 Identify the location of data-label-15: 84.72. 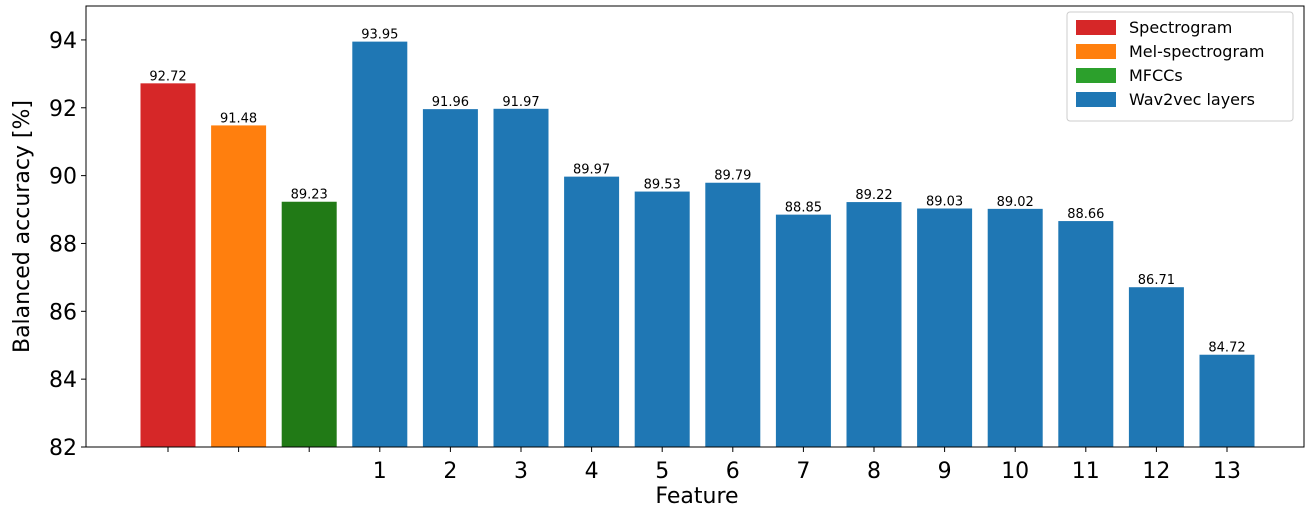
(1226, 348).